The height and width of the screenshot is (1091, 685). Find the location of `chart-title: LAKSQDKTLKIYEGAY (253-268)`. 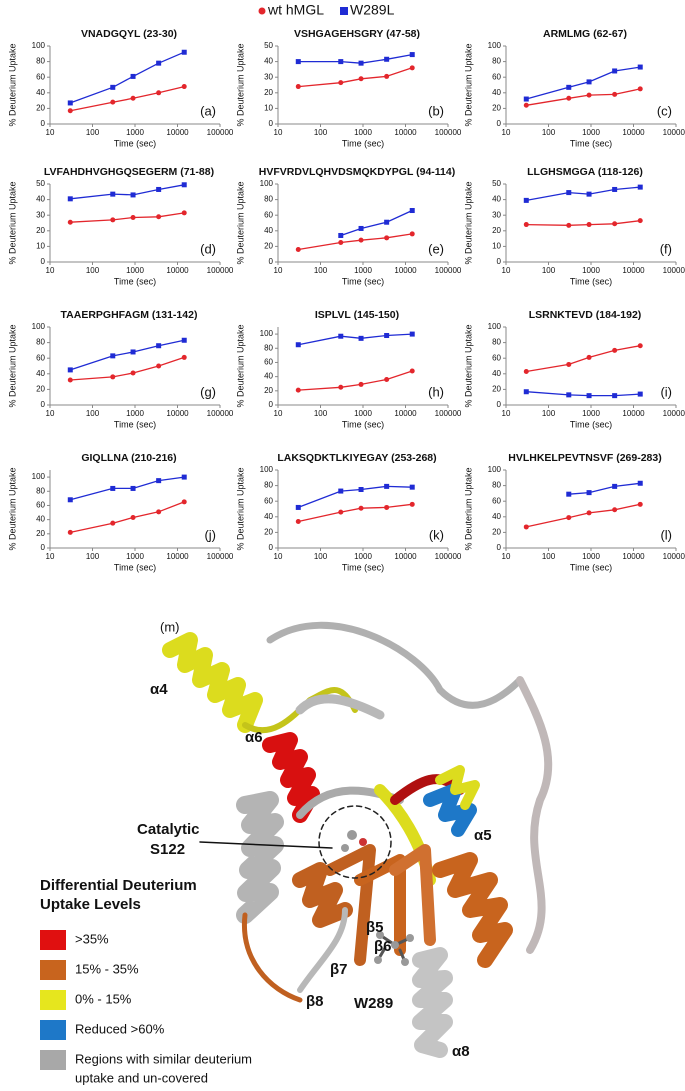

chart-title: LAKSQDKTLKIYEGAY (253-268) is located at coordinates (356, 458).